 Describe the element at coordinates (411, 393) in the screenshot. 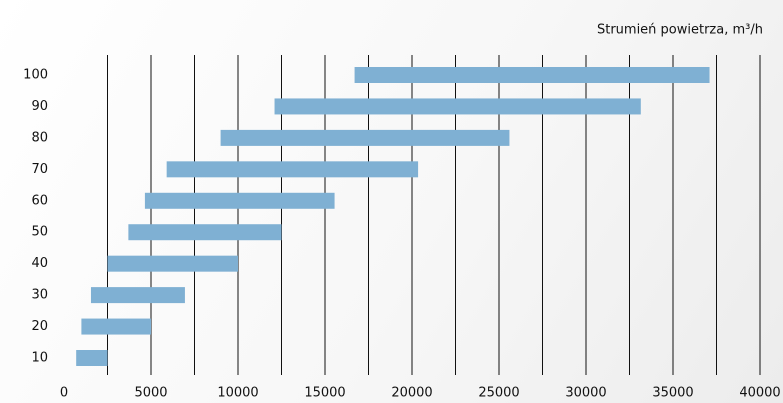

I see `x-tick-label: 20000` at that location.